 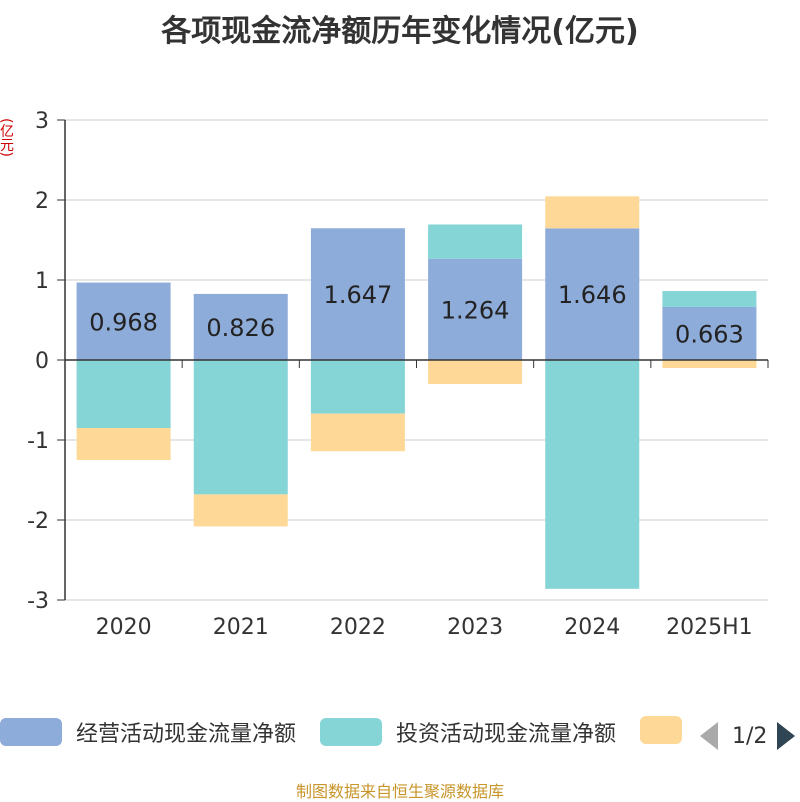 I want to click on data-label: 0.826, so click(x=240, y=328).